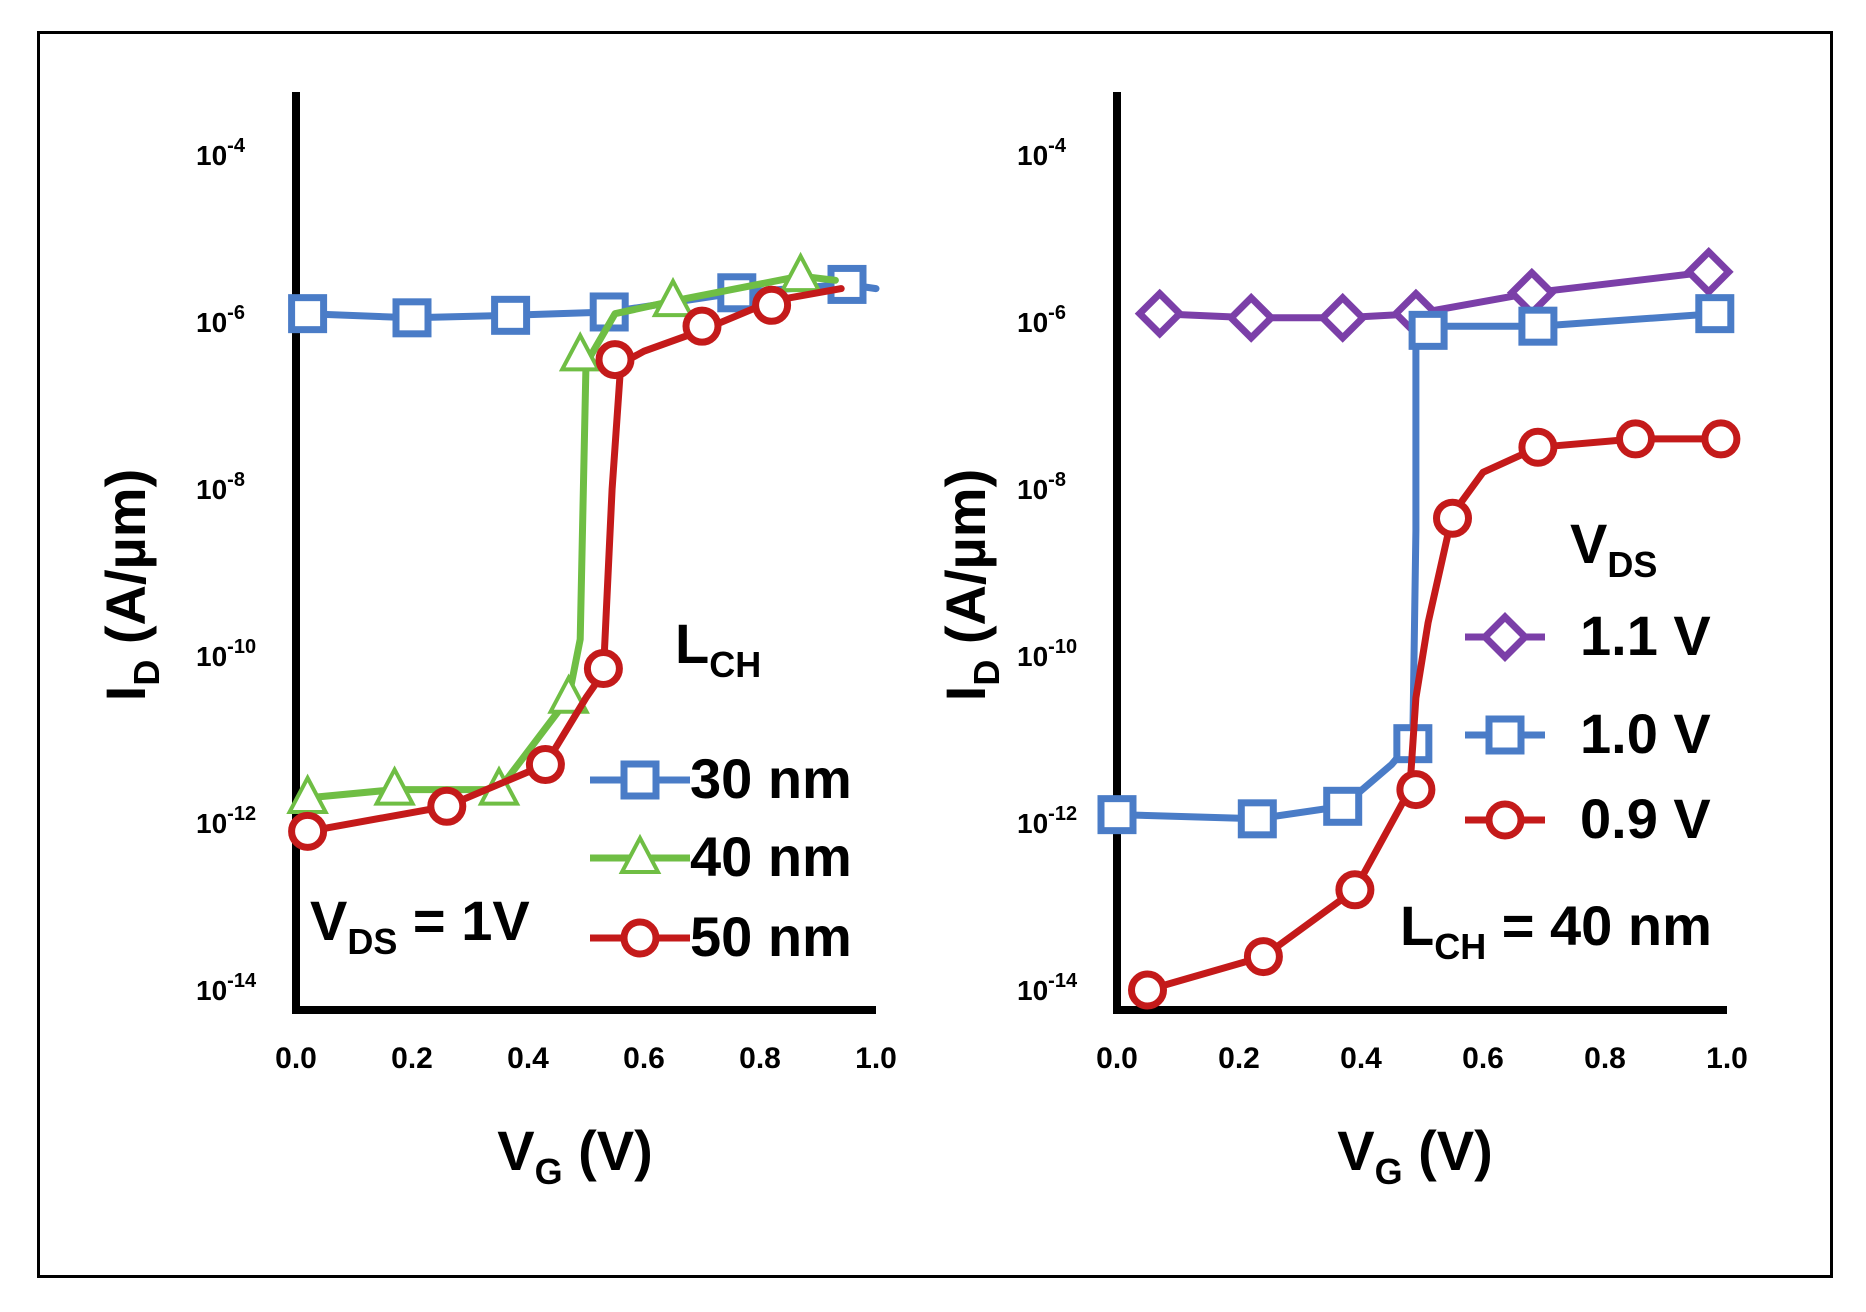 The image size is (1866, 1312). What do you see at coordinates (771, 856) in the screenshot?
I see `legend-label-part: 40 nm` at bounding box center [771, 856].